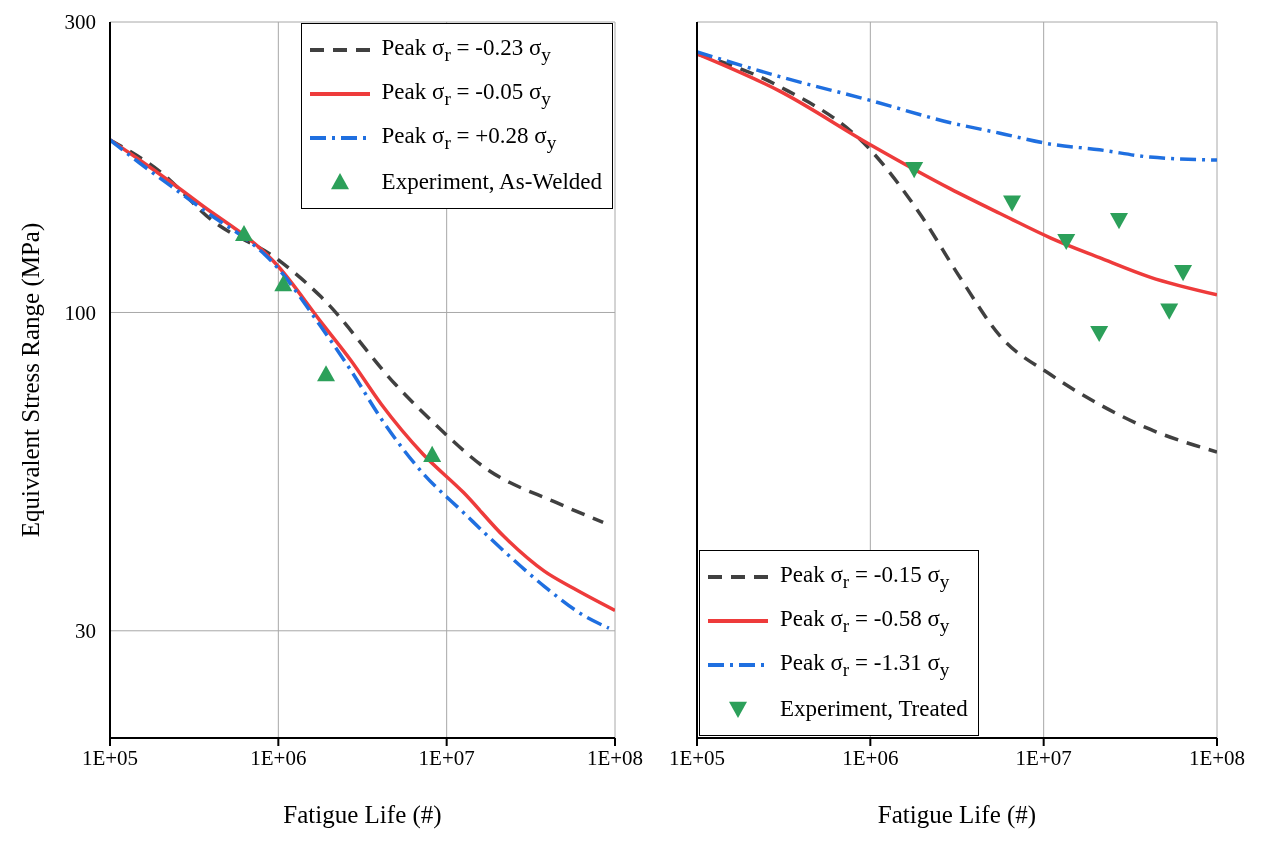 This screenshot has height=853, width=1265. Describe the element at coordinates (865, 621) in the screenshot. I see `legend-label: Peak σ$_{r}$ = -0.58 σ$_{y}$` at that location.